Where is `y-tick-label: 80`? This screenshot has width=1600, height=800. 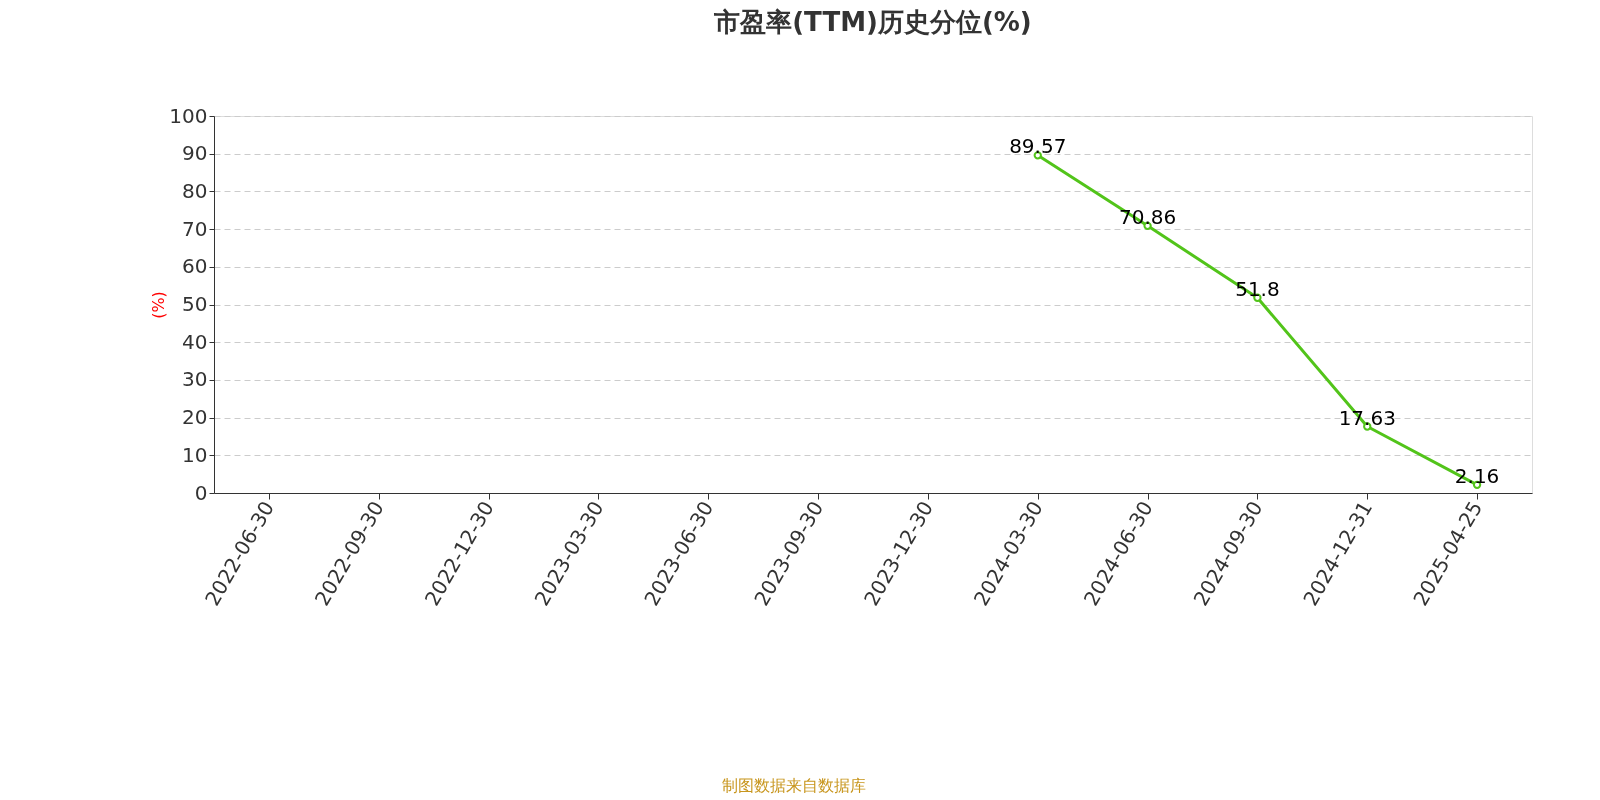
y-tick-label: 80 is located at coordinates (195, 190).